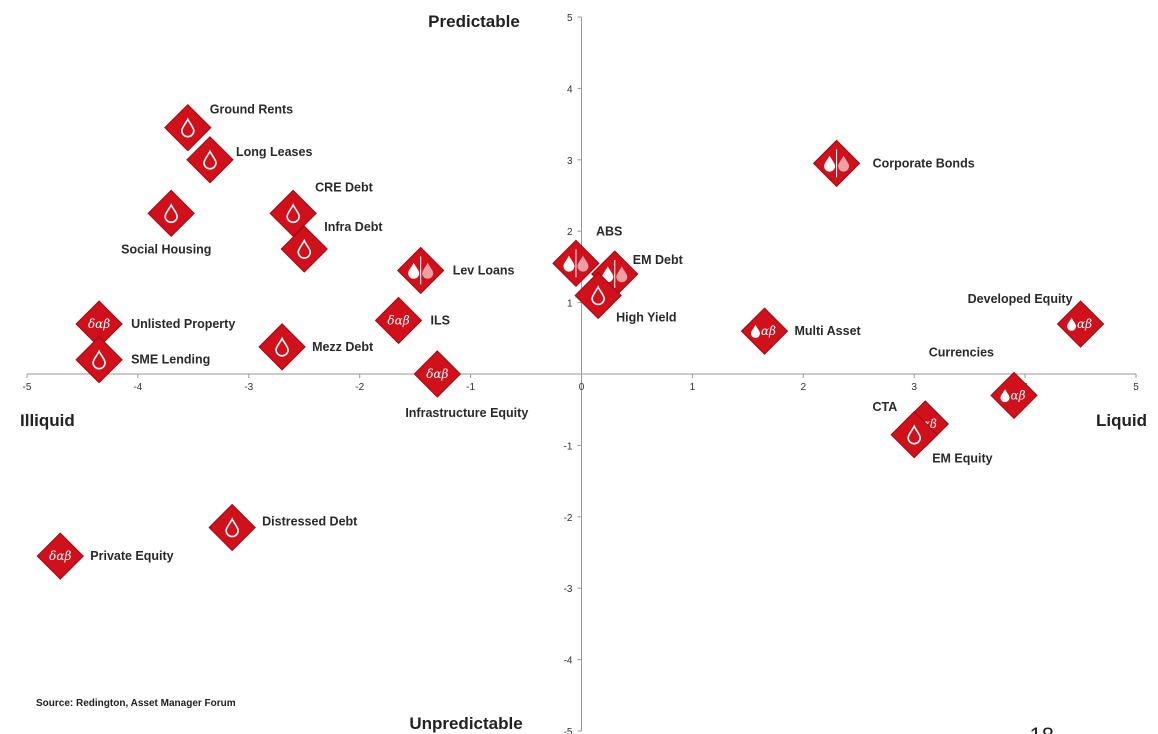 The height and width of the screenshot is (734, 1158). I want to click on point-label: EM Debt, so click(658, 260).